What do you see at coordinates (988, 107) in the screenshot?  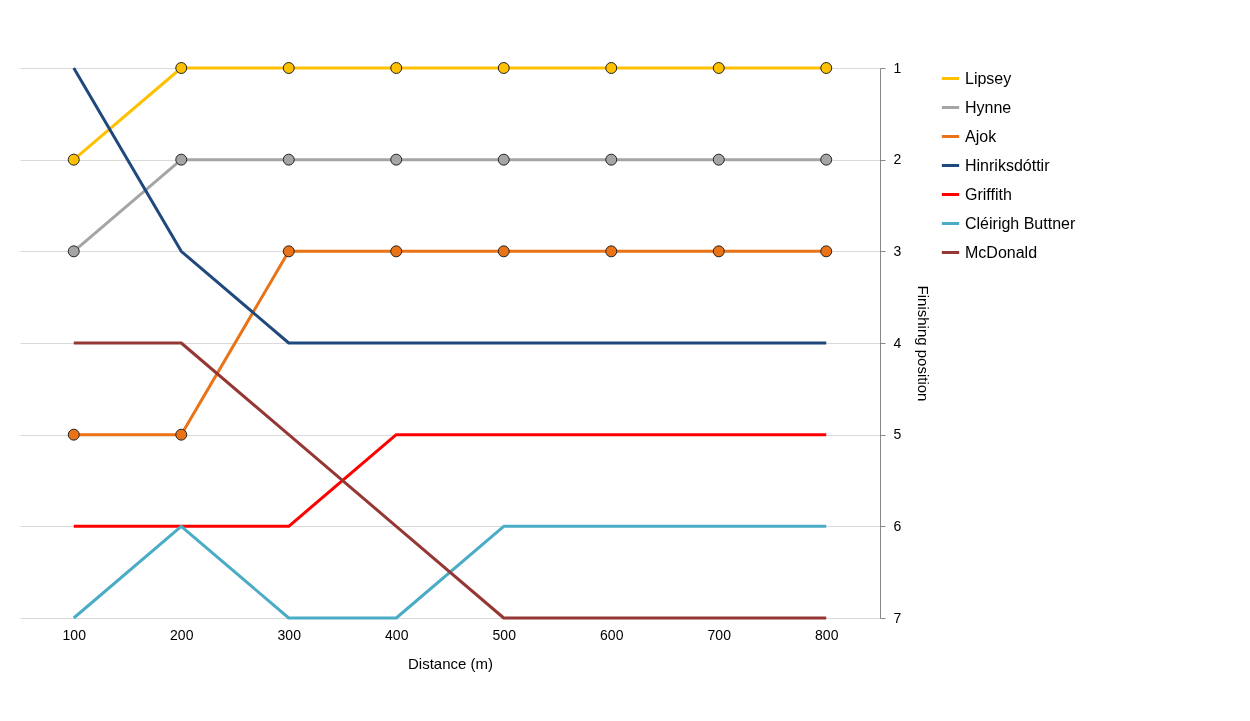 I see `legend-label: Hynne` at bounding box center [988, 107].